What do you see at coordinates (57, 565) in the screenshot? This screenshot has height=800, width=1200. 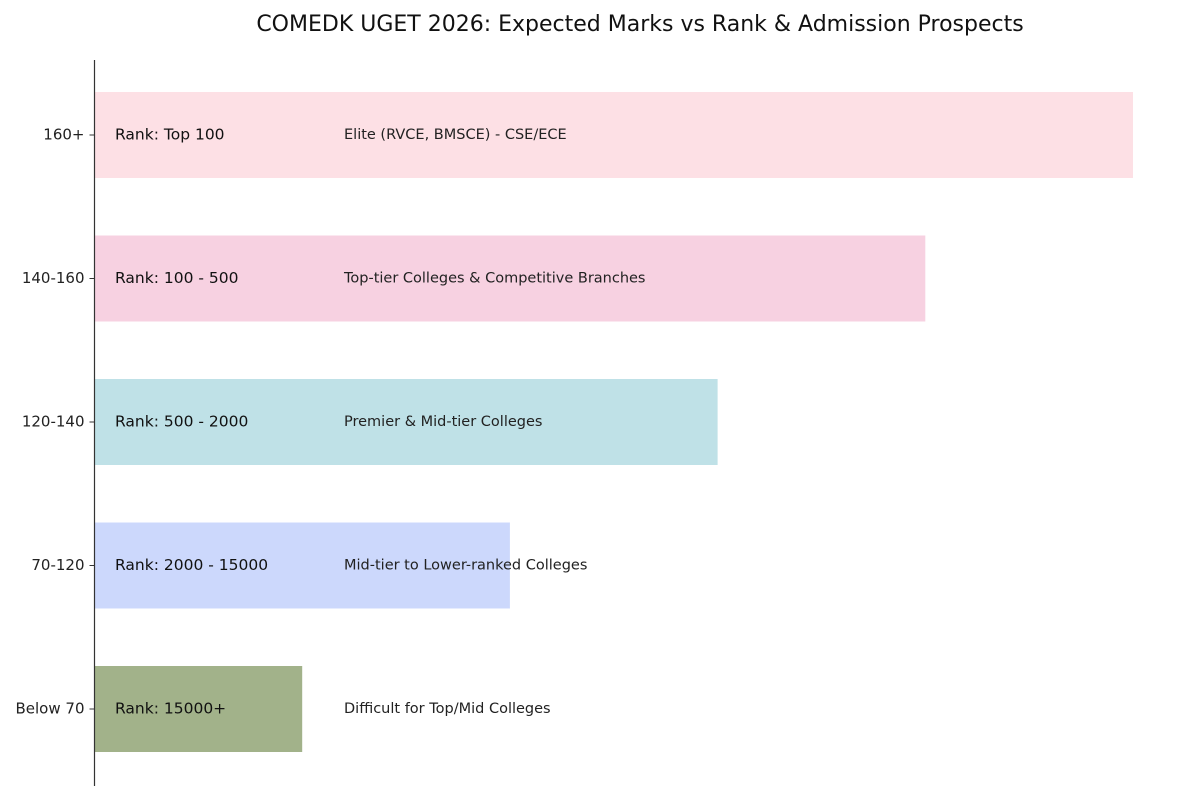 I see `y-tick-label-4: 70-120` at bounding box center [57, 565].